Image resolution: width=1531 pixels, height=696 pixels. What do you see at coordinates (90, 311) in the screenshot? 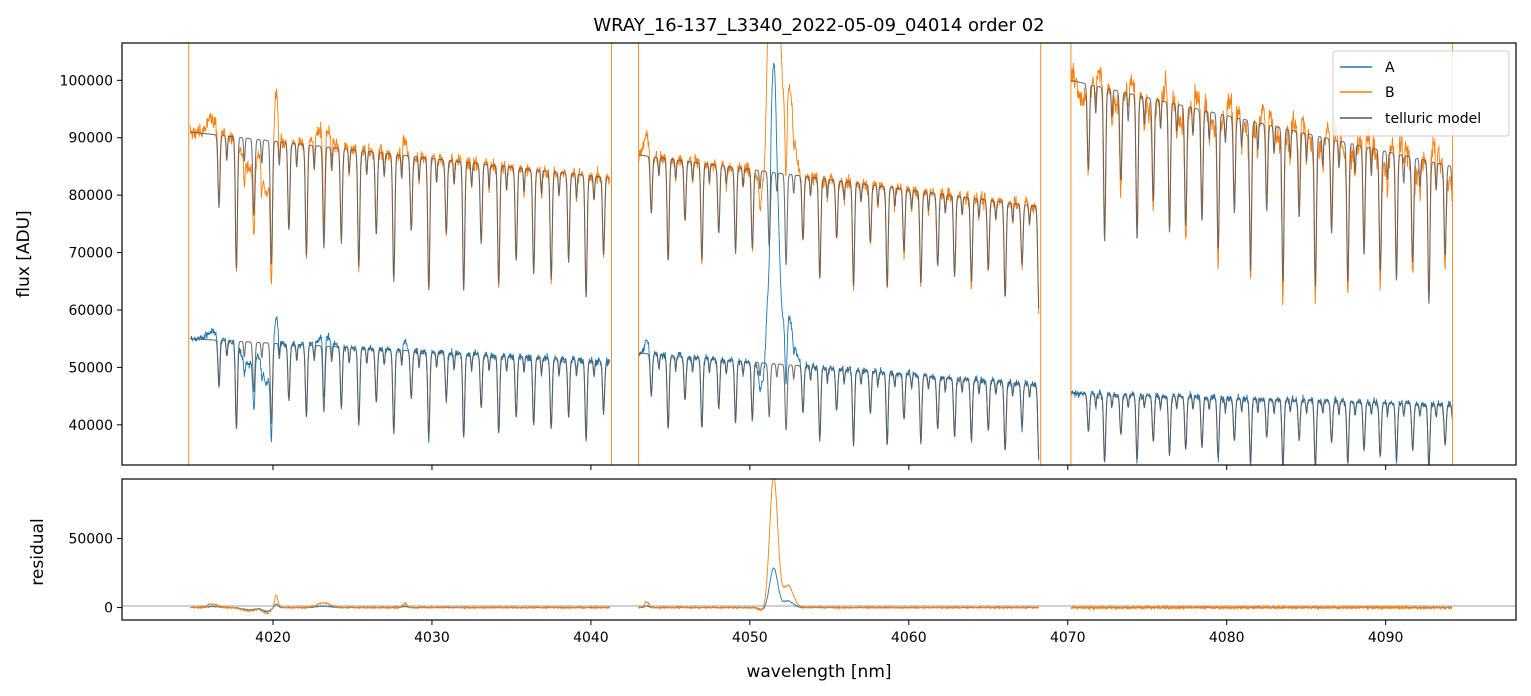
I see `y-tick-label: 60000` at bounding box center [90, 311].